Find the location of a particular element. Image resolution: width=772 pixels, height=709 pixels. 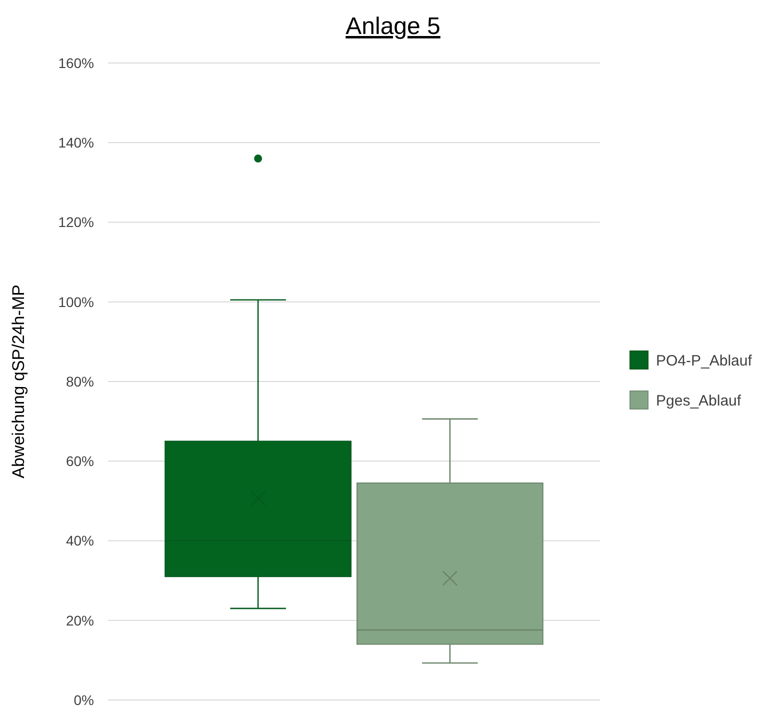

legend-label: Pges_Ablauf is located at coordinates (699, 401).